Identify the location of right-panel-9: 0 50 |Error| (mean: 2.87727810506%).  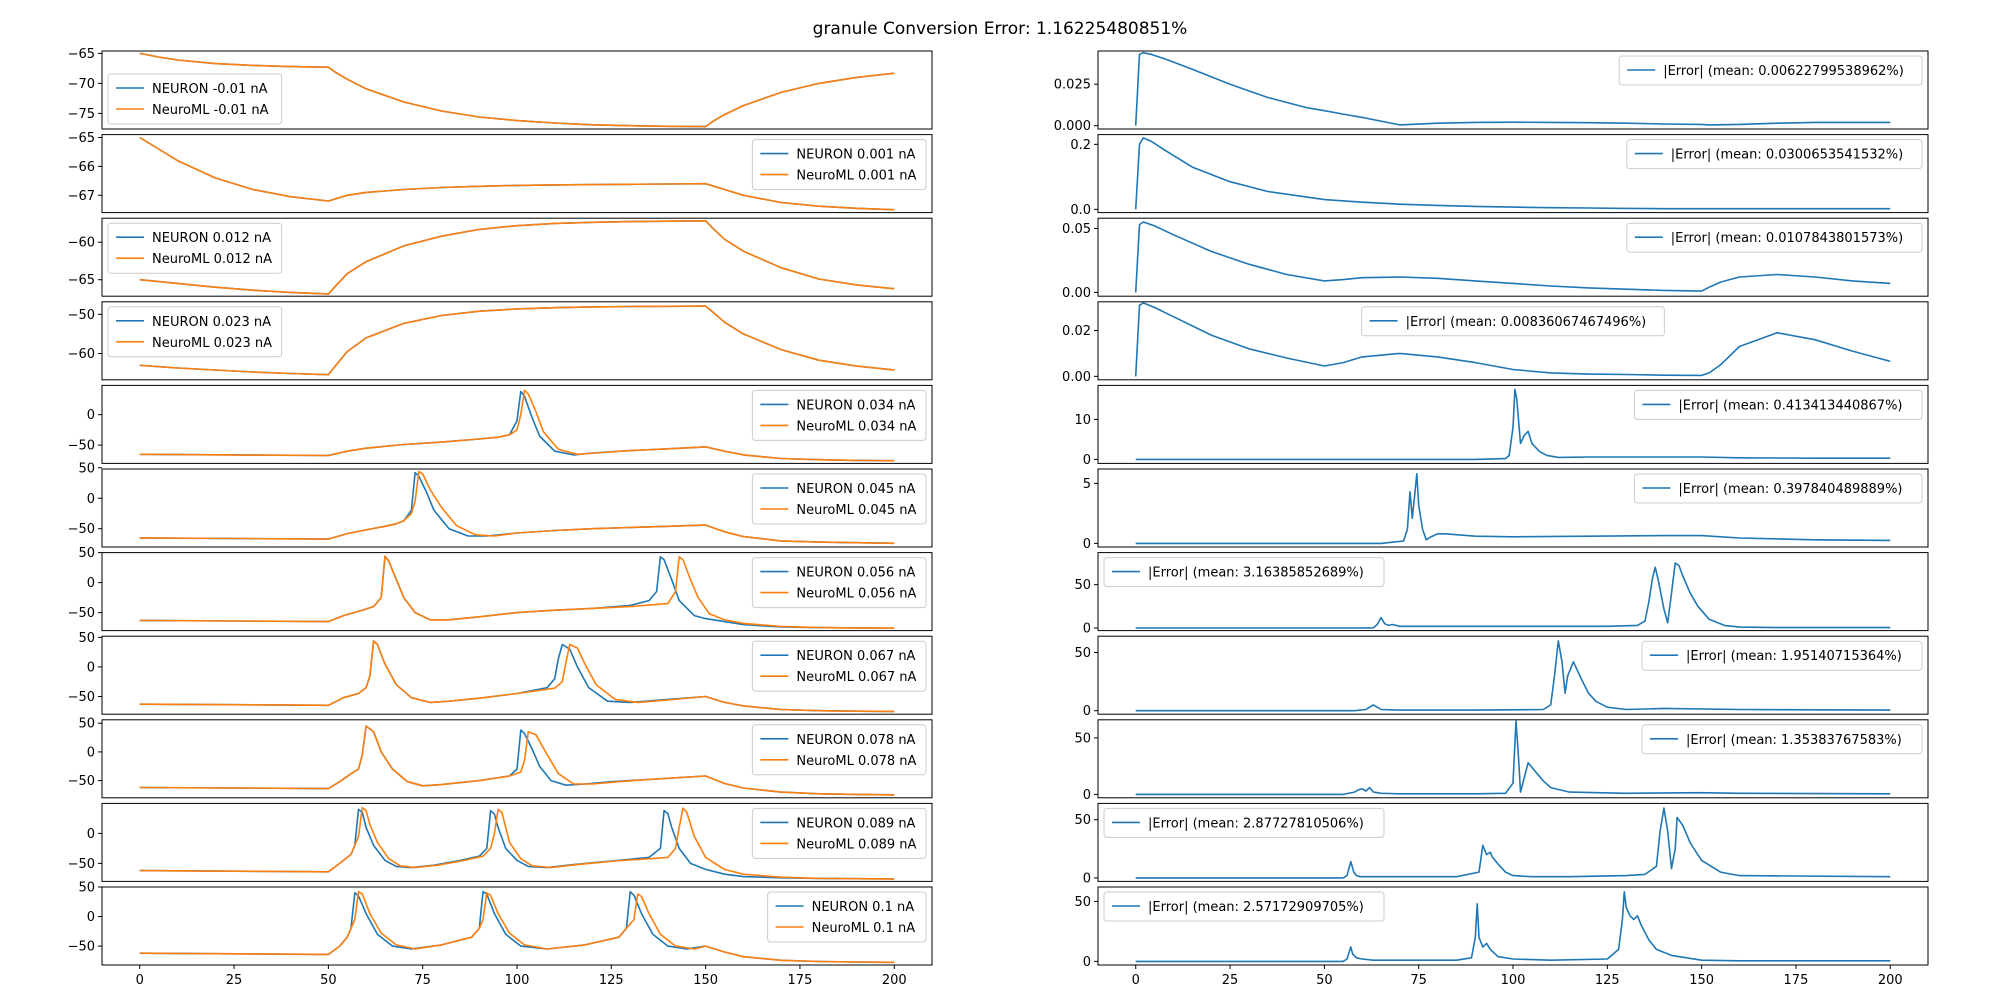
(1501, 844).